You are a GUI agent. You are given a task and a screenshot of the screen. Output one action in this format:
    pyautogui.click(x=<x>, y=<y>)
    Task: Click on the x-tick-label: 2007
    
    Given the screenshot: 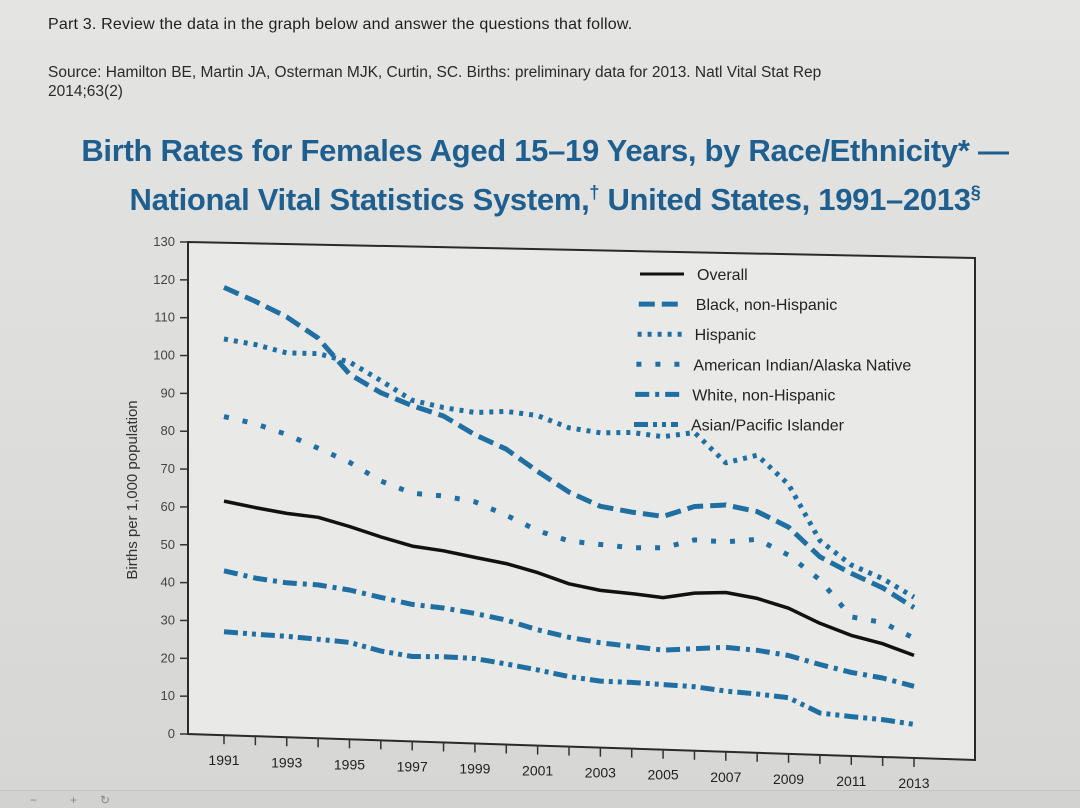 What is the action you would take?
    pyautogui.click(x=725, y=777)
    